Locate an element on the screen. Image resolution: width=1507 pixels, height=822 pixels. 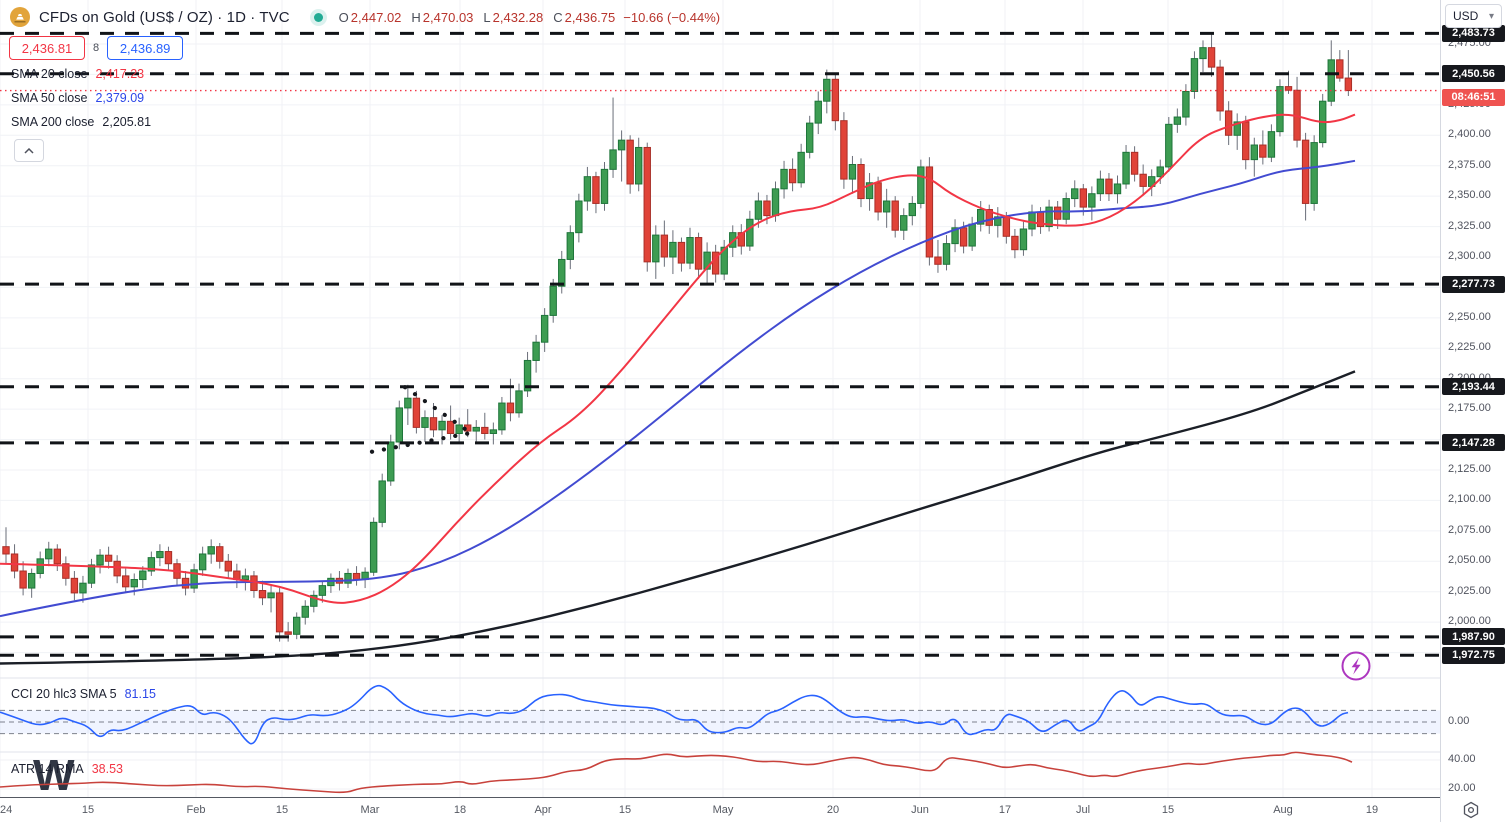
sma50-value: 2,379.09 is located at coordinates (120, 98).